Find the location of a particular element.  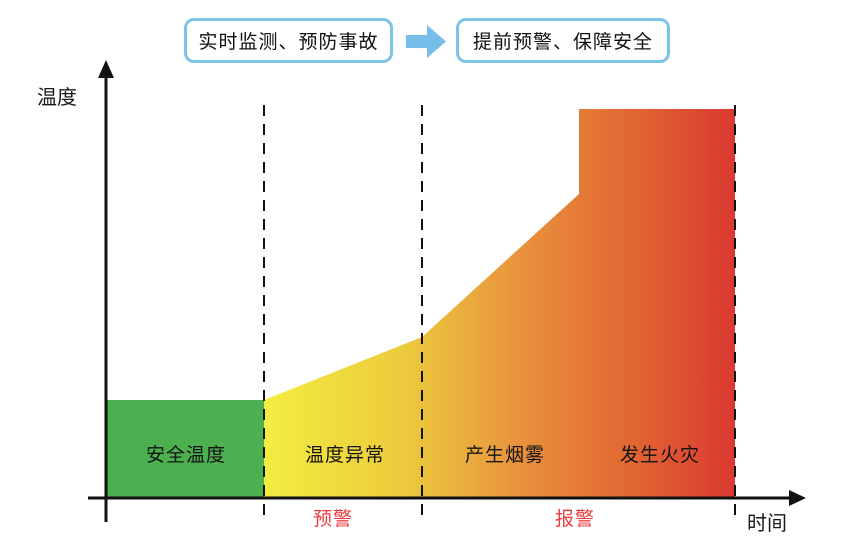

flow-step-monitoring: 实时监测、预防事故 is located at coordinates (288, 40).